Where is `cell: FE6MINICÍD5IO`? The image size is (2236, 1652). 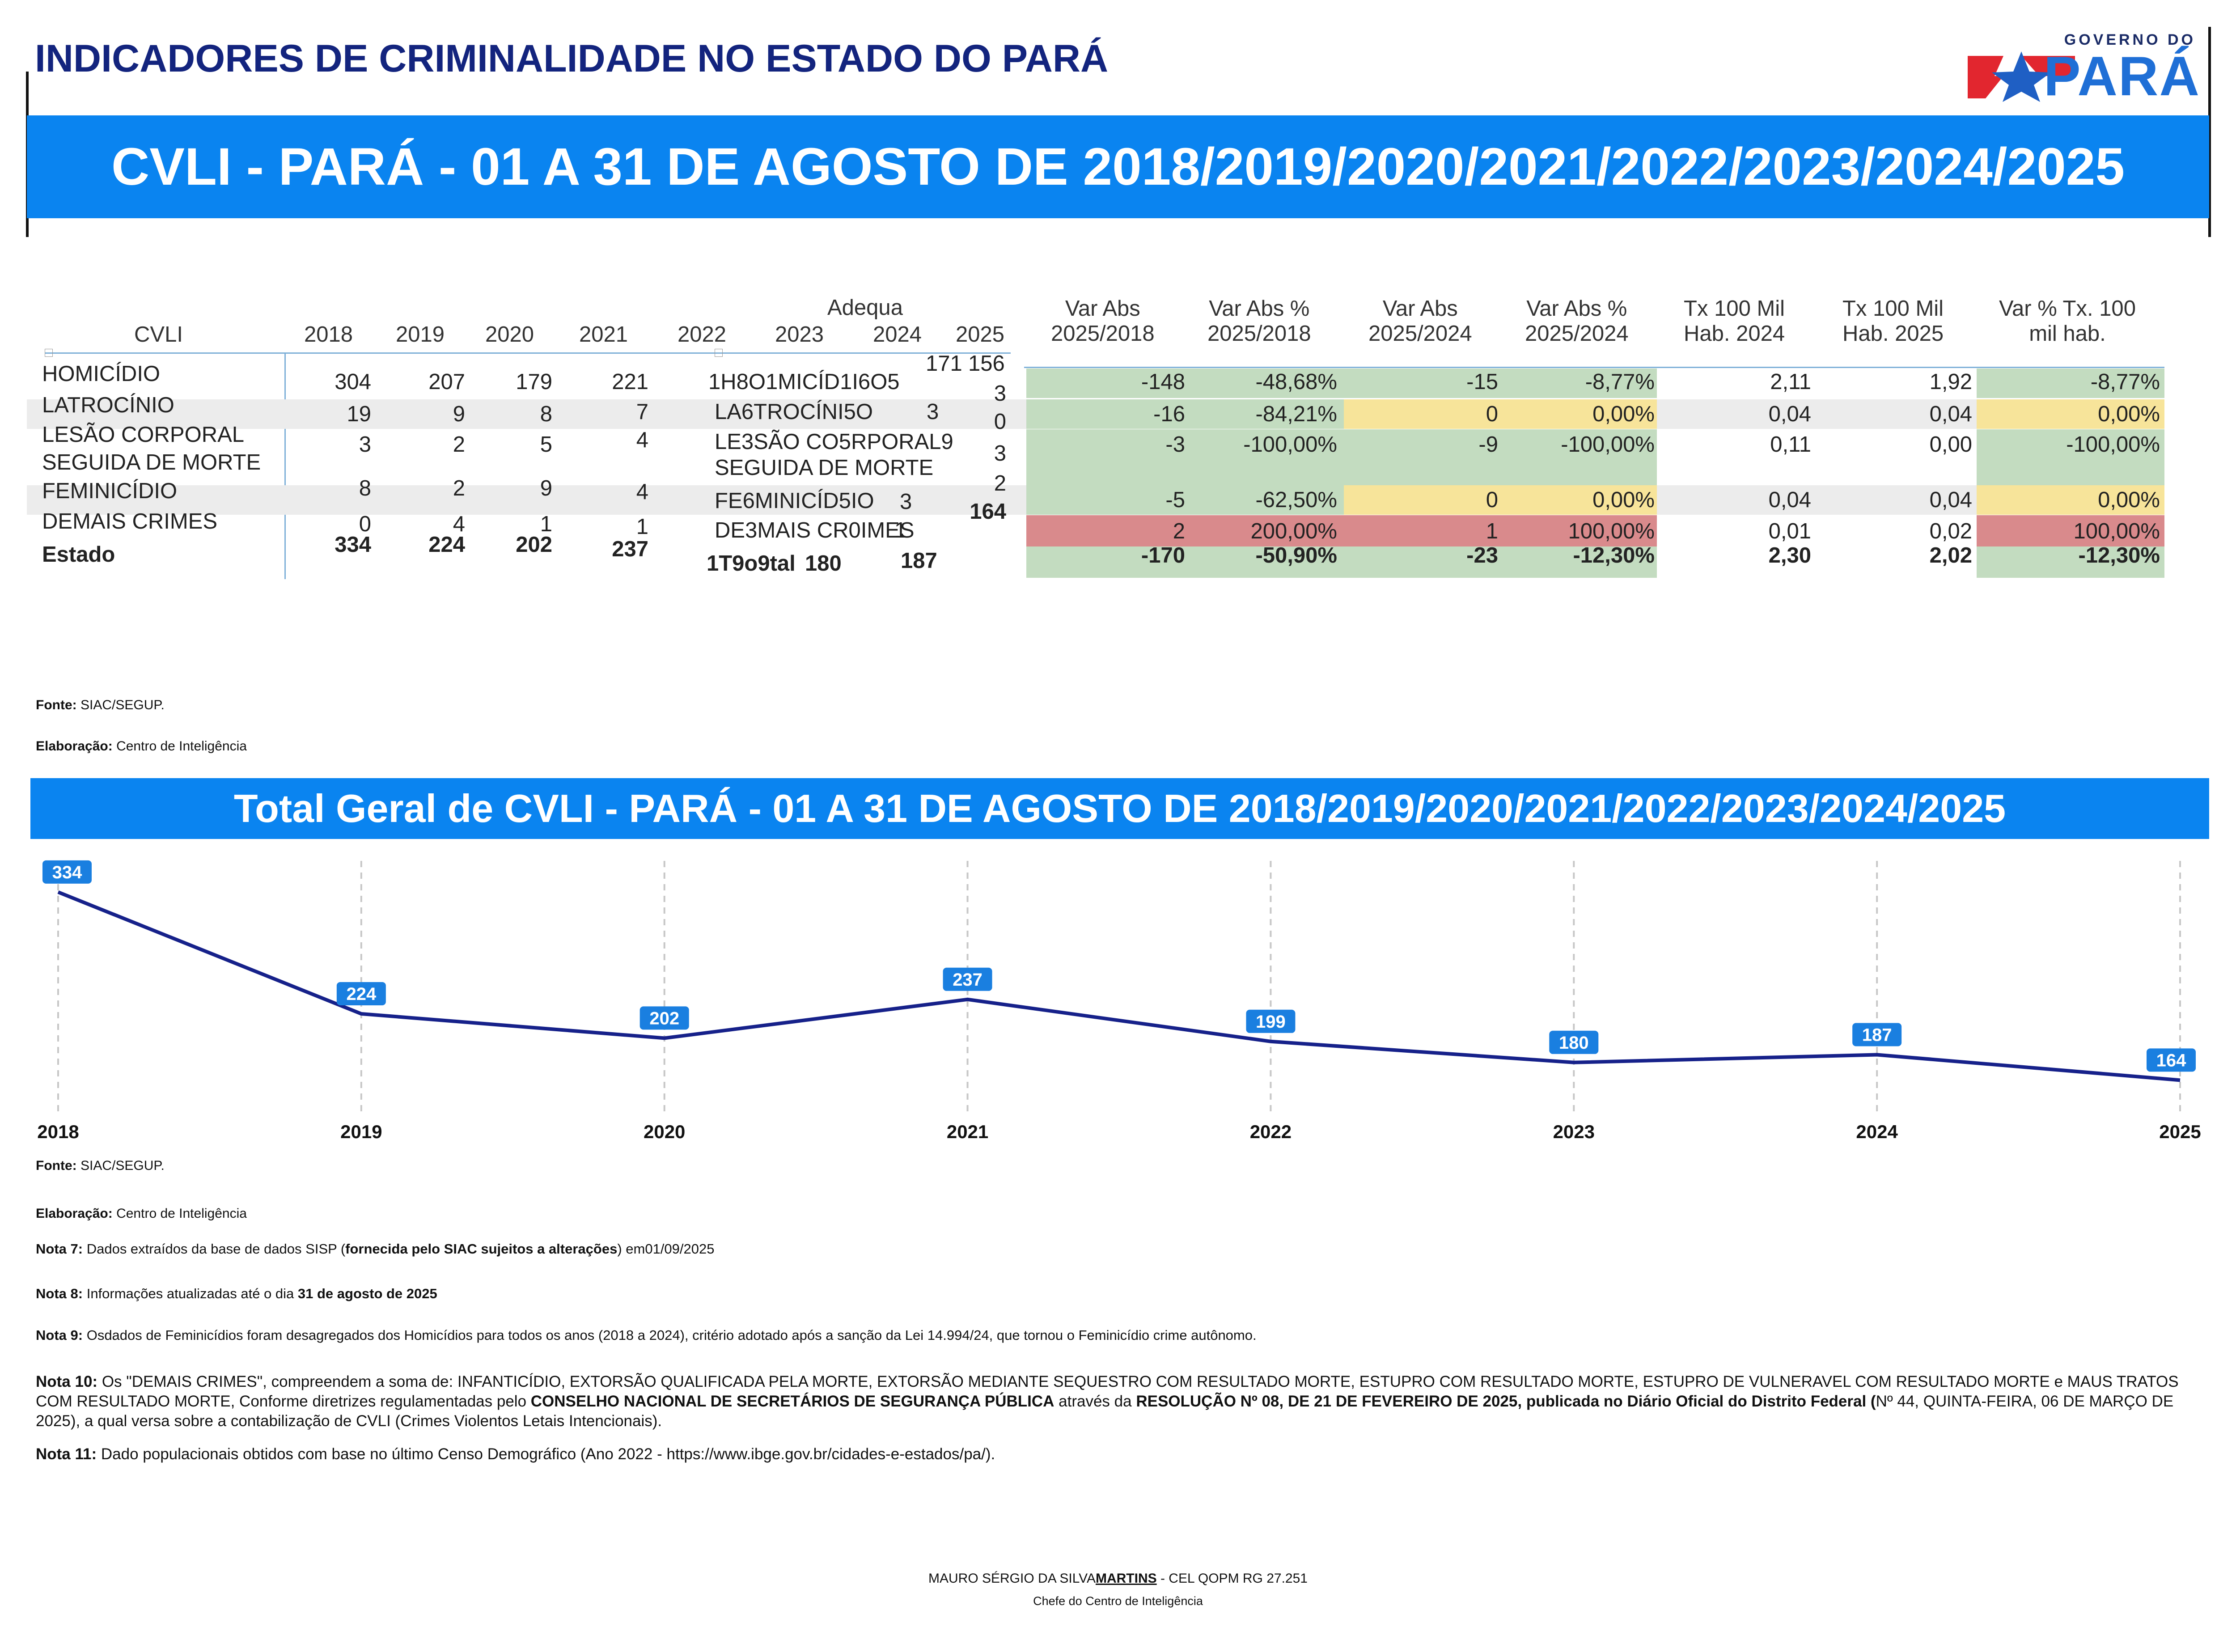
cell: FE6MINICÍD5IO is located at coordinates (795, 501).